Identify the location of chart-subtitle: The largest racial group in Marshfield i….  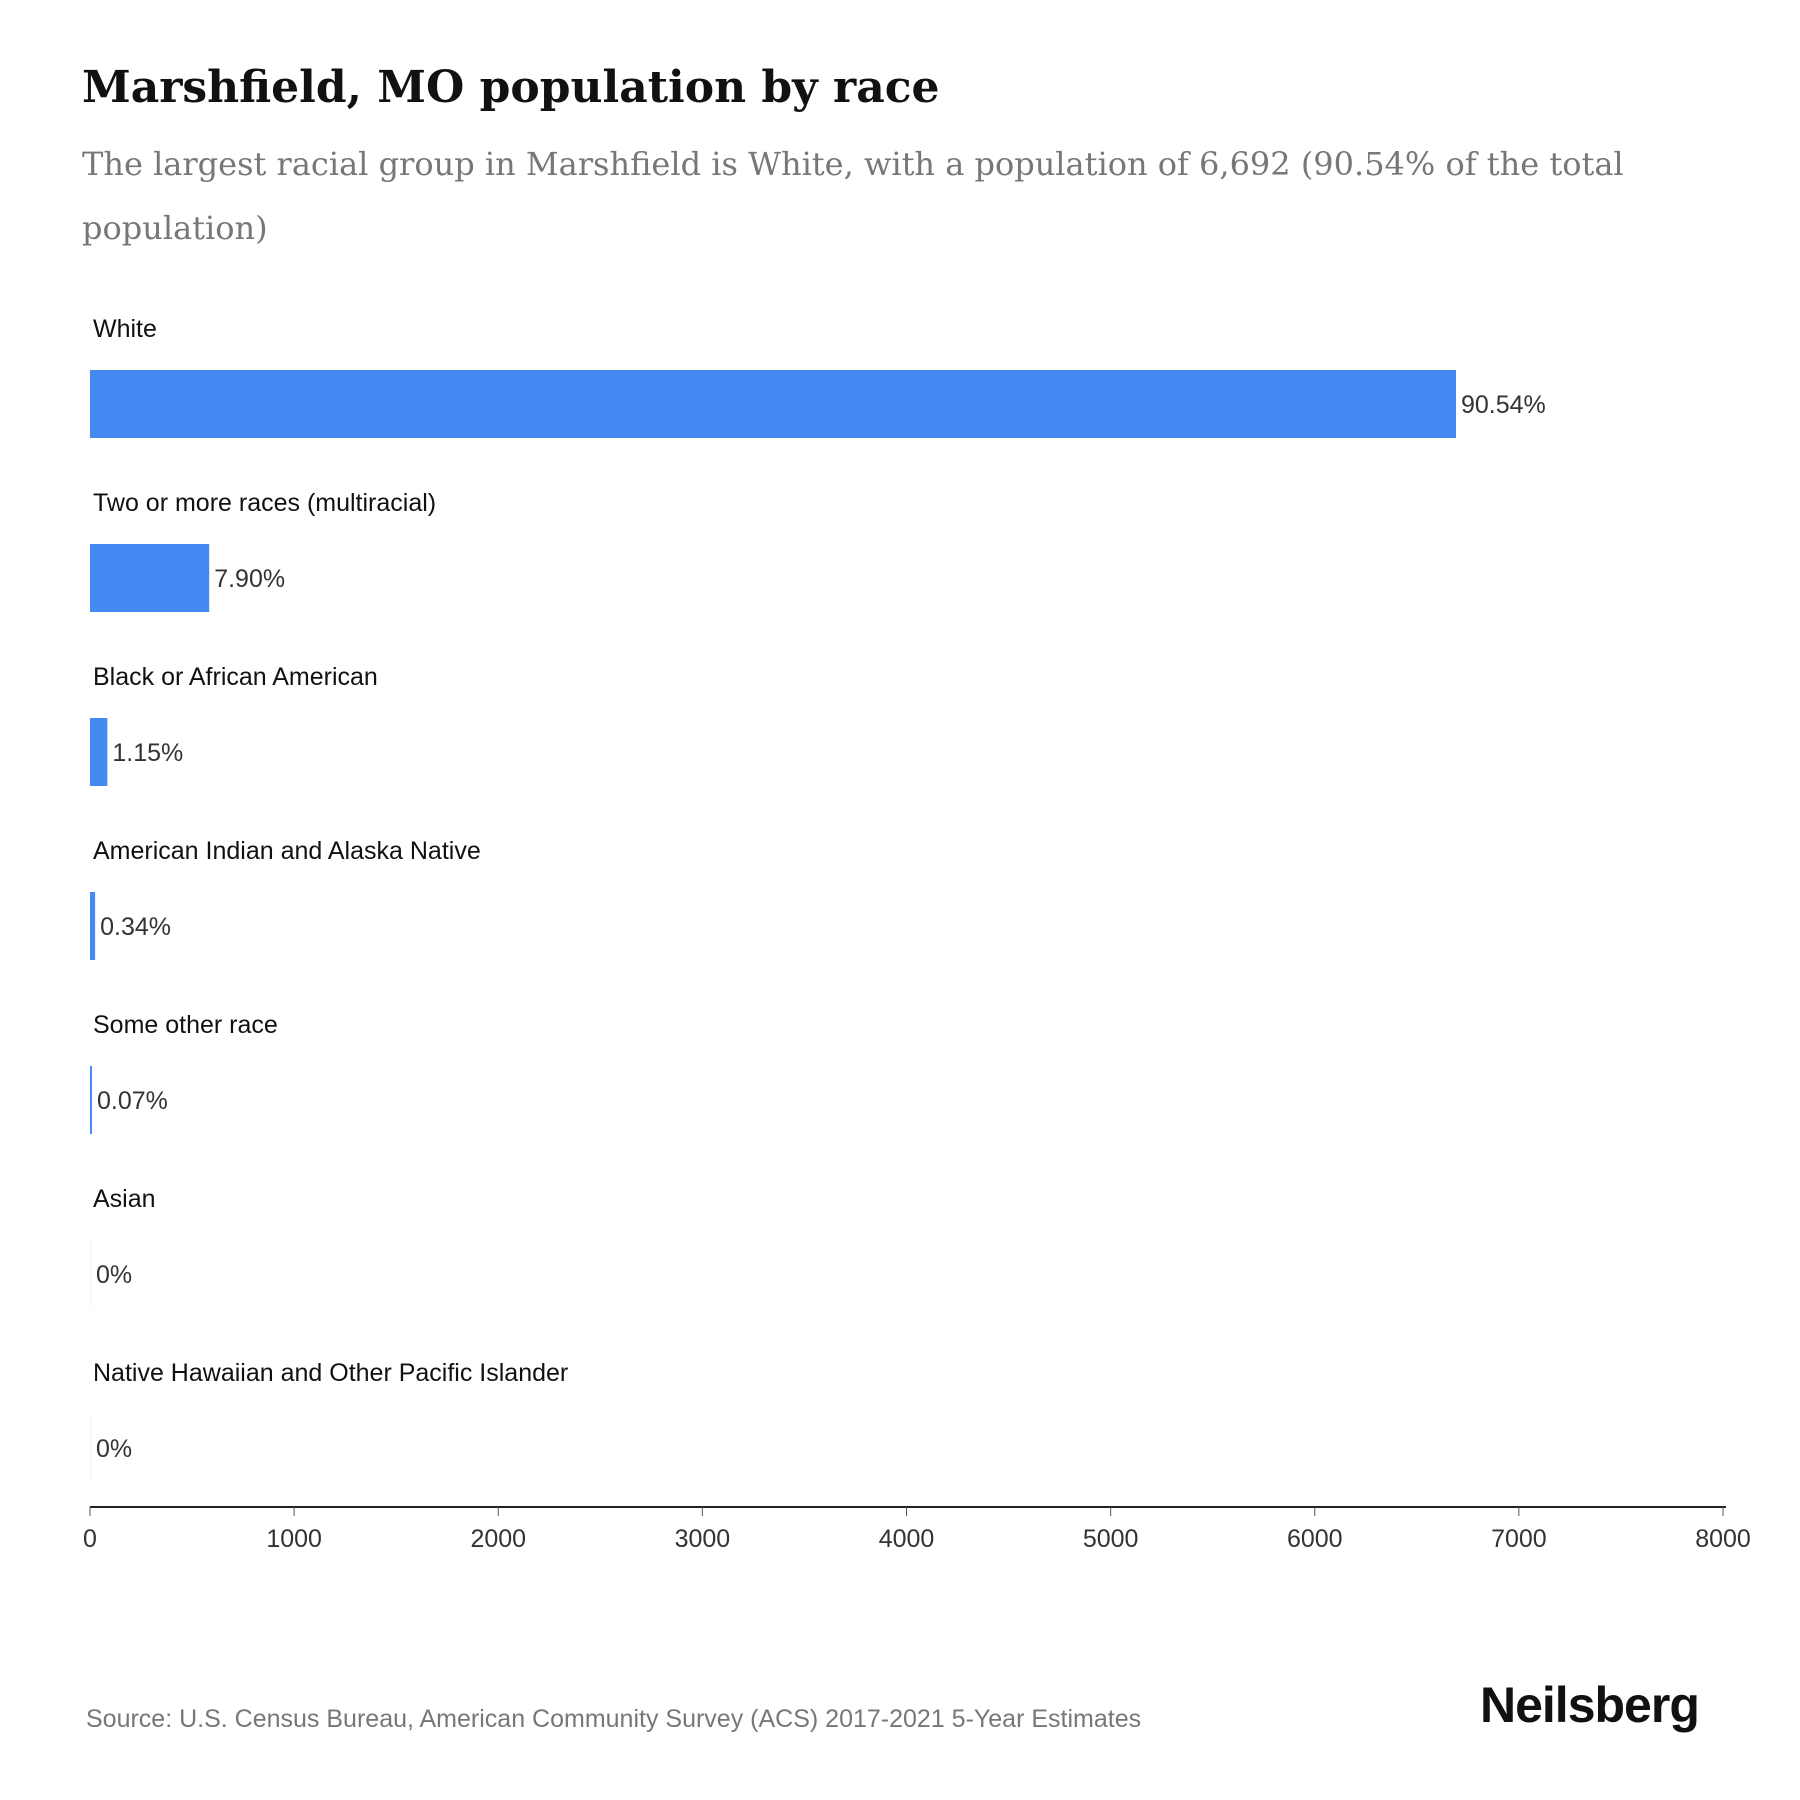
(853, 196).